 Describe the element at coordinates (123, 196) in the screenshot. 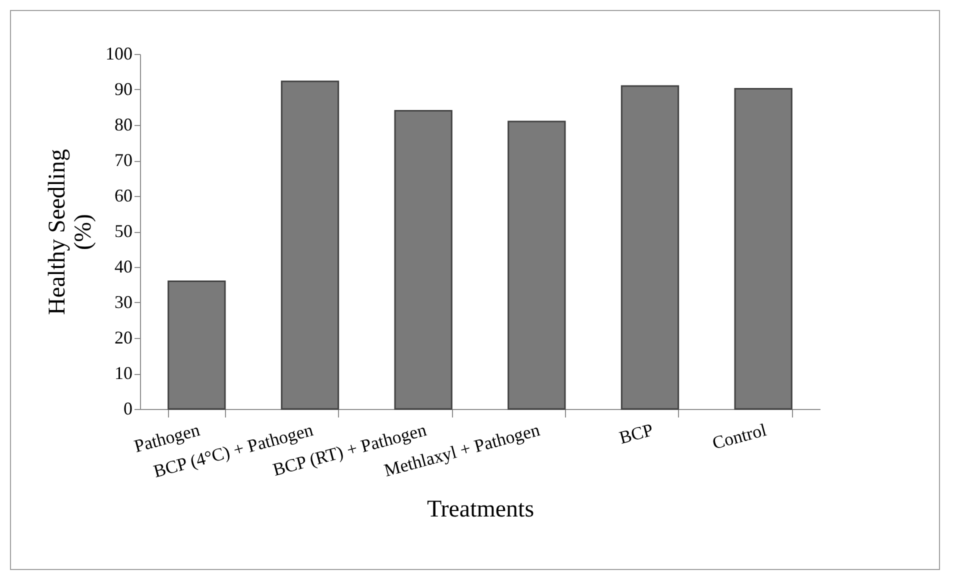

I see `y-tick-label: 60` at that location.